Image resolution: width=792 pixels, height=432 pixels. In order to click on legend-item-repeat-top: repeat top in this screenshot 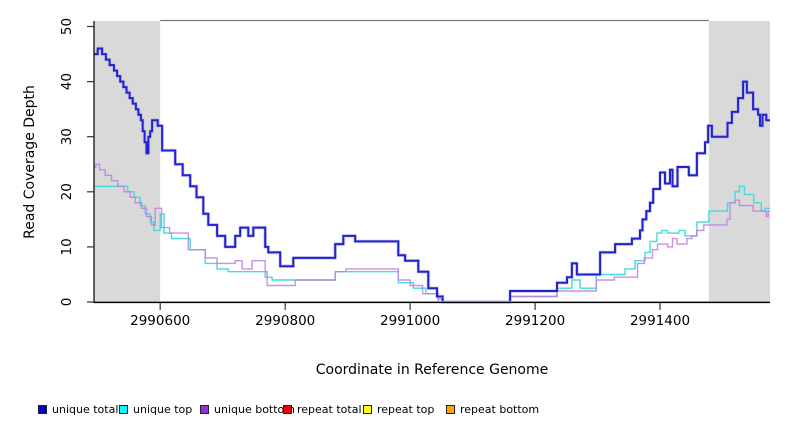, I will do `click(398, 409)`.